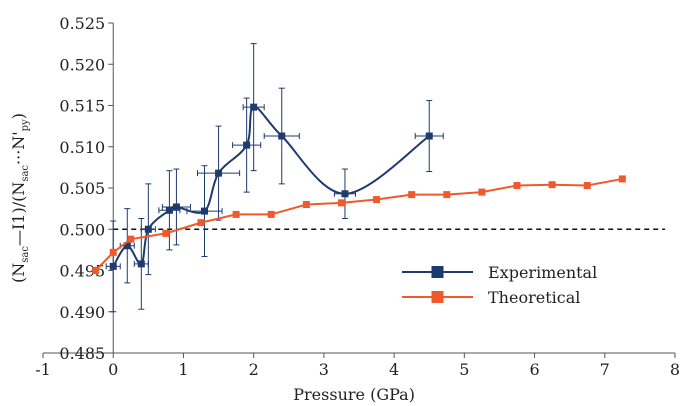  Describe the element at coordinates (18, 214) in the screenshot. I see `y-axis-title-part: —I1)/(N` at that location.